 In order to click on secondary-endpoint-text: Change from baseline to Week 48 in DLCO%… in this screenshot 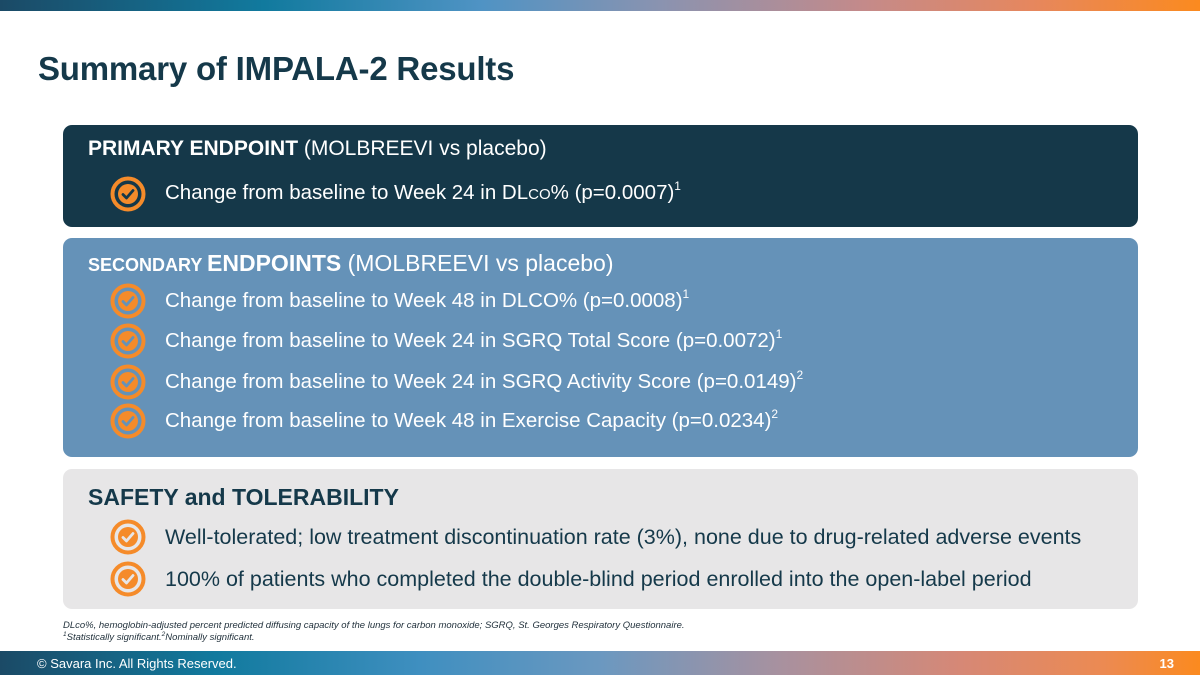, I will do `click(427, 299)`.